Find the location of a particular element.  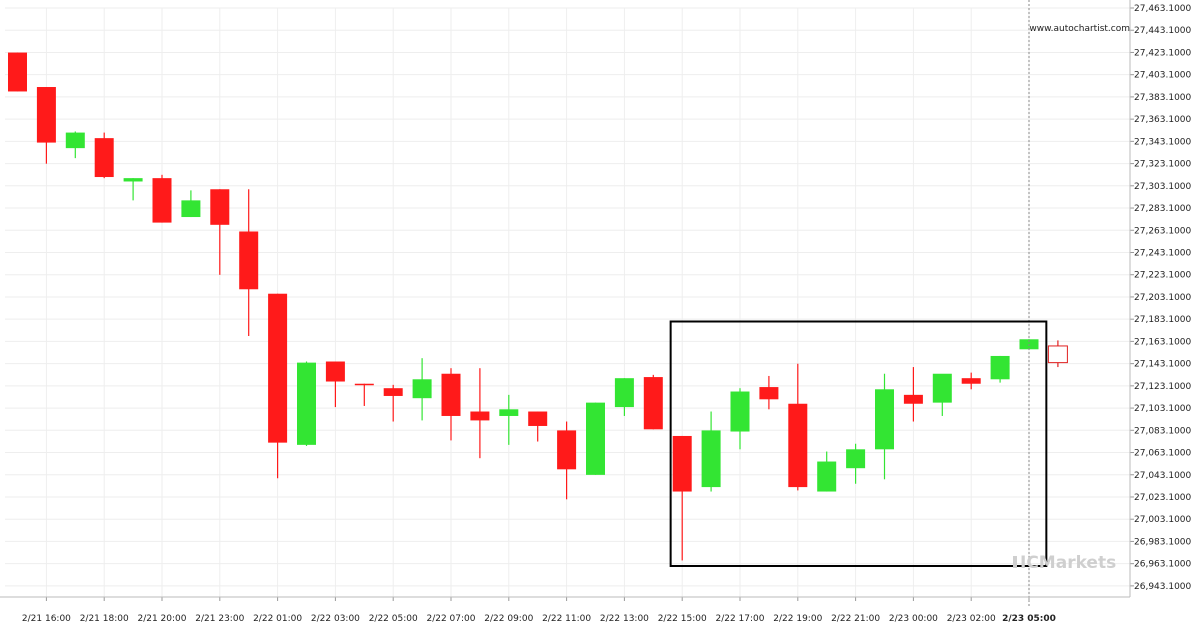

y-tick-label: 27,283.1000 is located at coordinates (1163, 209).